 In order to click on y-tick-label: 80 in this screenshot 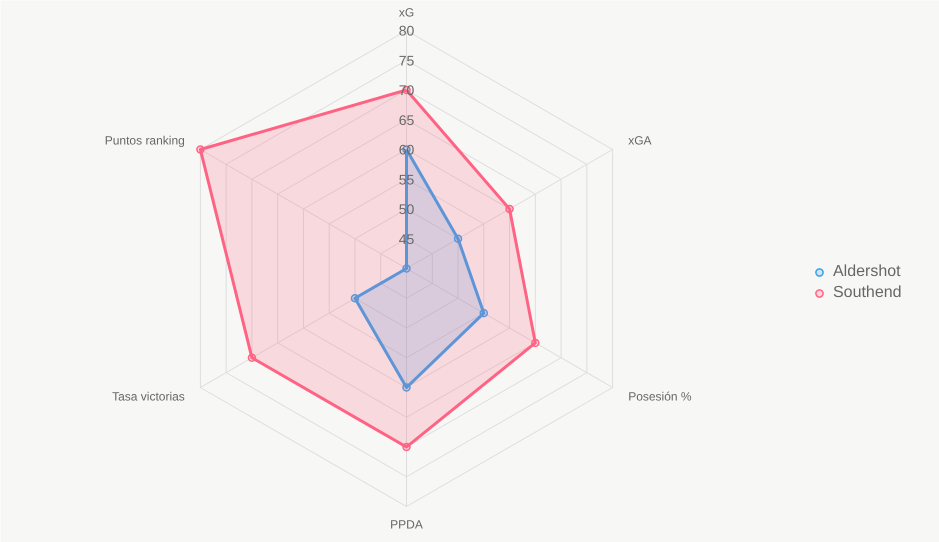, I will do `click(406, 30)`.